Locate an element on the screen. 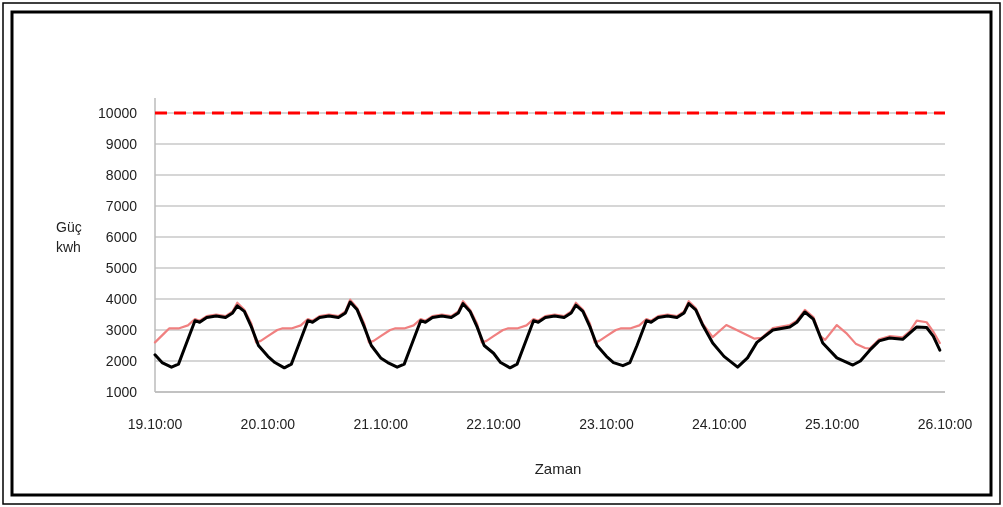 This screenshot has height=507, width=1003. y-axis-title: Güç kwh is located at coordinates (69, 237).